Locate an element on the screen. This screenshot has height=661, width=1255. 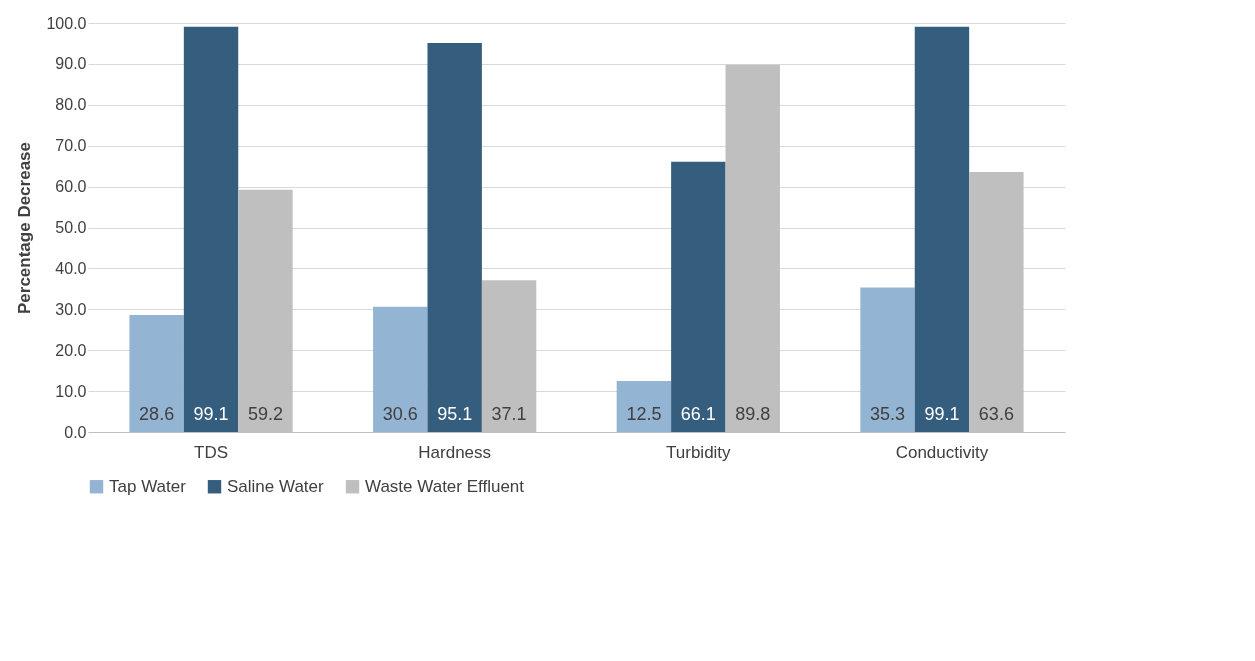
y-tick-label: 0.0 is located at coordinates (75, 432).